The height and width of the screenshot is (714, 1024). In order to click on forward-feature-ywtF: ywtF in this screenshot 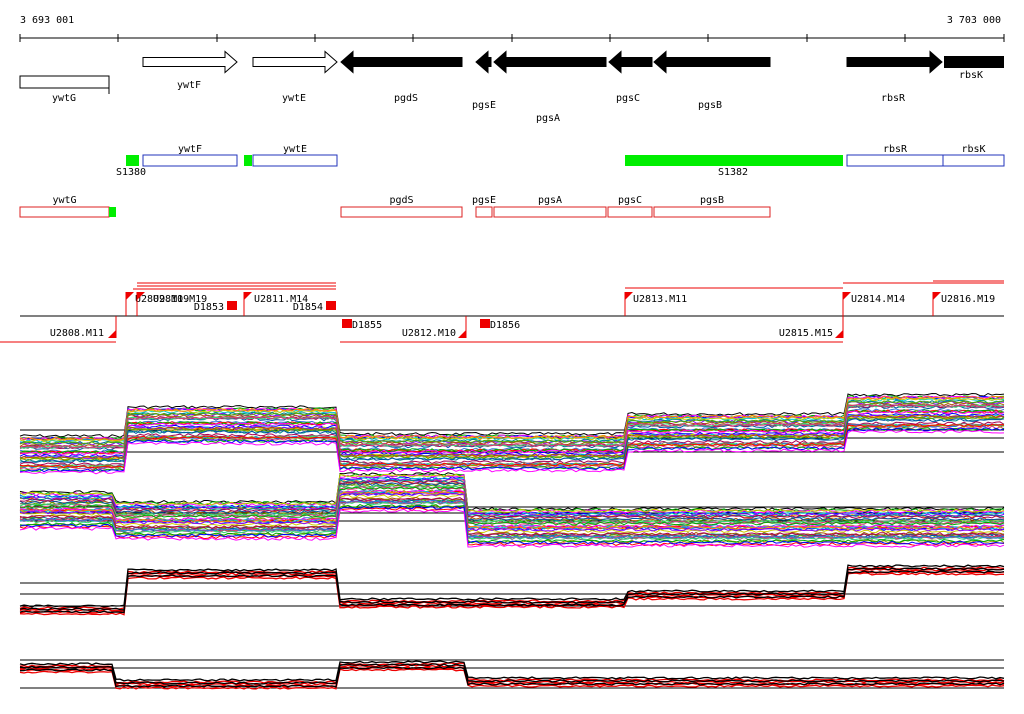, I will do `click(190, 155)`.